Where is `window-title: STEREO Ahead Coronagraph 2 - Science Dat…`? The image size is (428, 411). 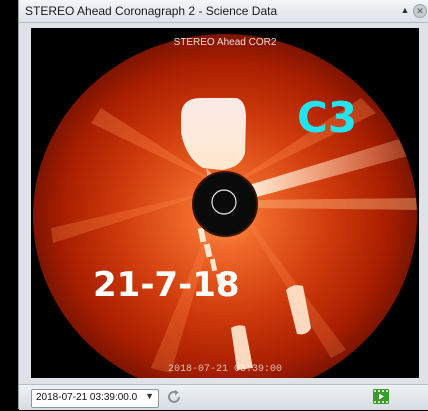 window-title: STEREO Ahead Coronagraph 2 - Science Dat… is located at coordinates (151, 11).